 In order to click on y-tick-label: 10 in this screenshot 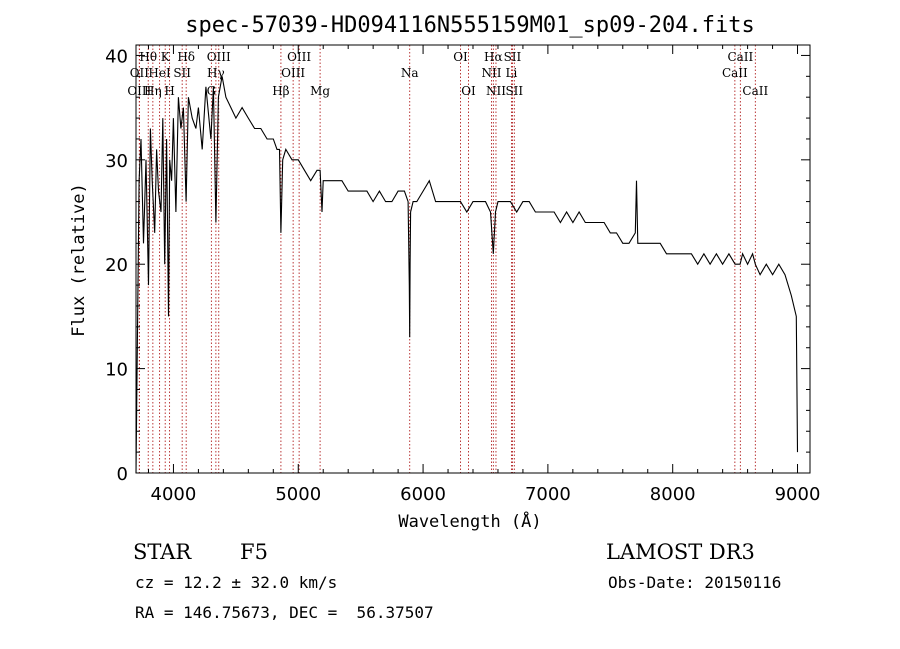, I will do `click(116, 370)`.